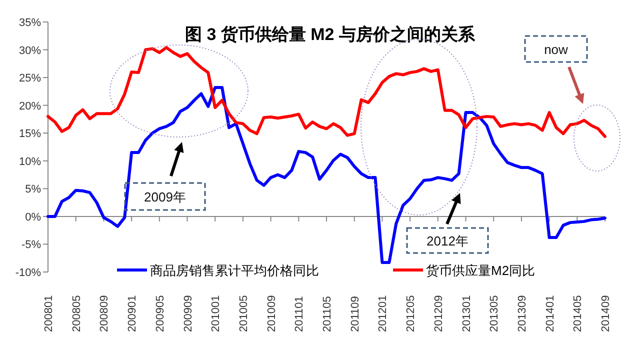 The image size is (624, 338). What do you see at coordinates (481, 270) in the screenshot?
I see `legend-label: 货币供应量M2同比` at bounding box center [481, 270].